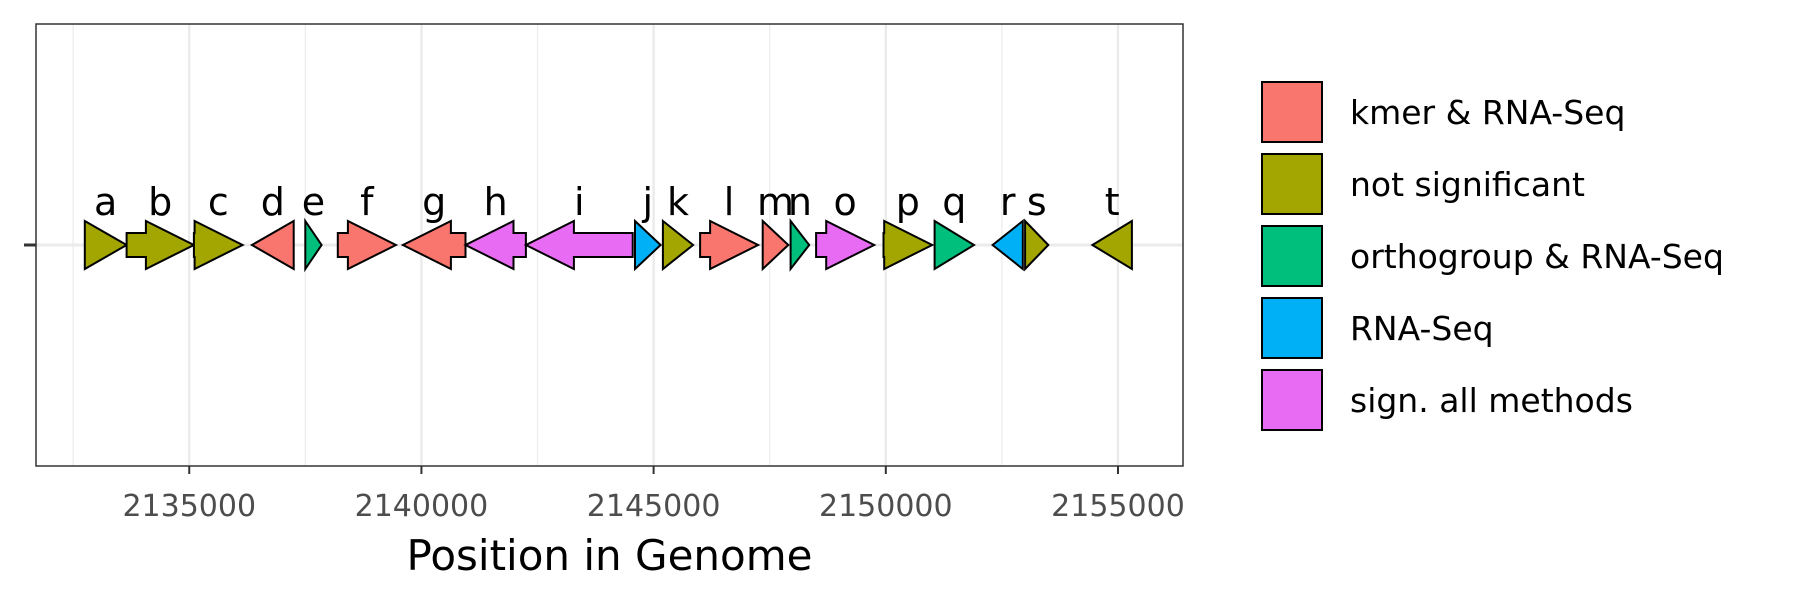 The image size is (1800, 600). Describe the element at coordinates (367, 202) in the screenshot. I see `gene-label: f` at that location.